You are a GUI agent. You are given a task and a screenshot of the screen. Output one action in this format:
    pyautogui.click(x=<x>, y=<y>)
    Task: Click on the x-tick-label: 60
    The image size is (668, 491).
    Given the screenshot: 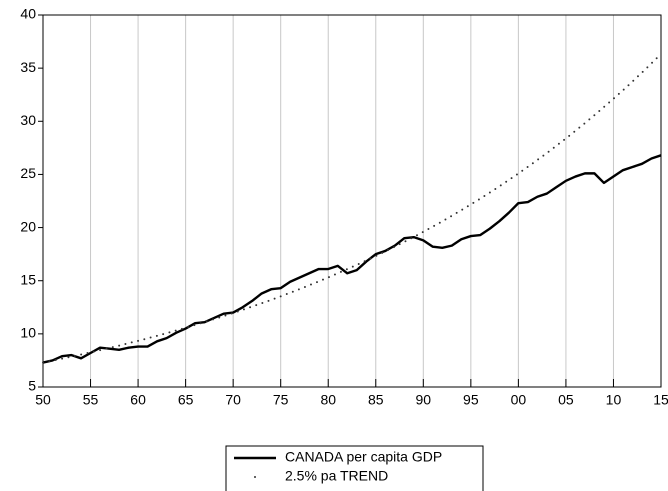 What is the action you would take?
    pyautogui.click(x=138, y=400)
    